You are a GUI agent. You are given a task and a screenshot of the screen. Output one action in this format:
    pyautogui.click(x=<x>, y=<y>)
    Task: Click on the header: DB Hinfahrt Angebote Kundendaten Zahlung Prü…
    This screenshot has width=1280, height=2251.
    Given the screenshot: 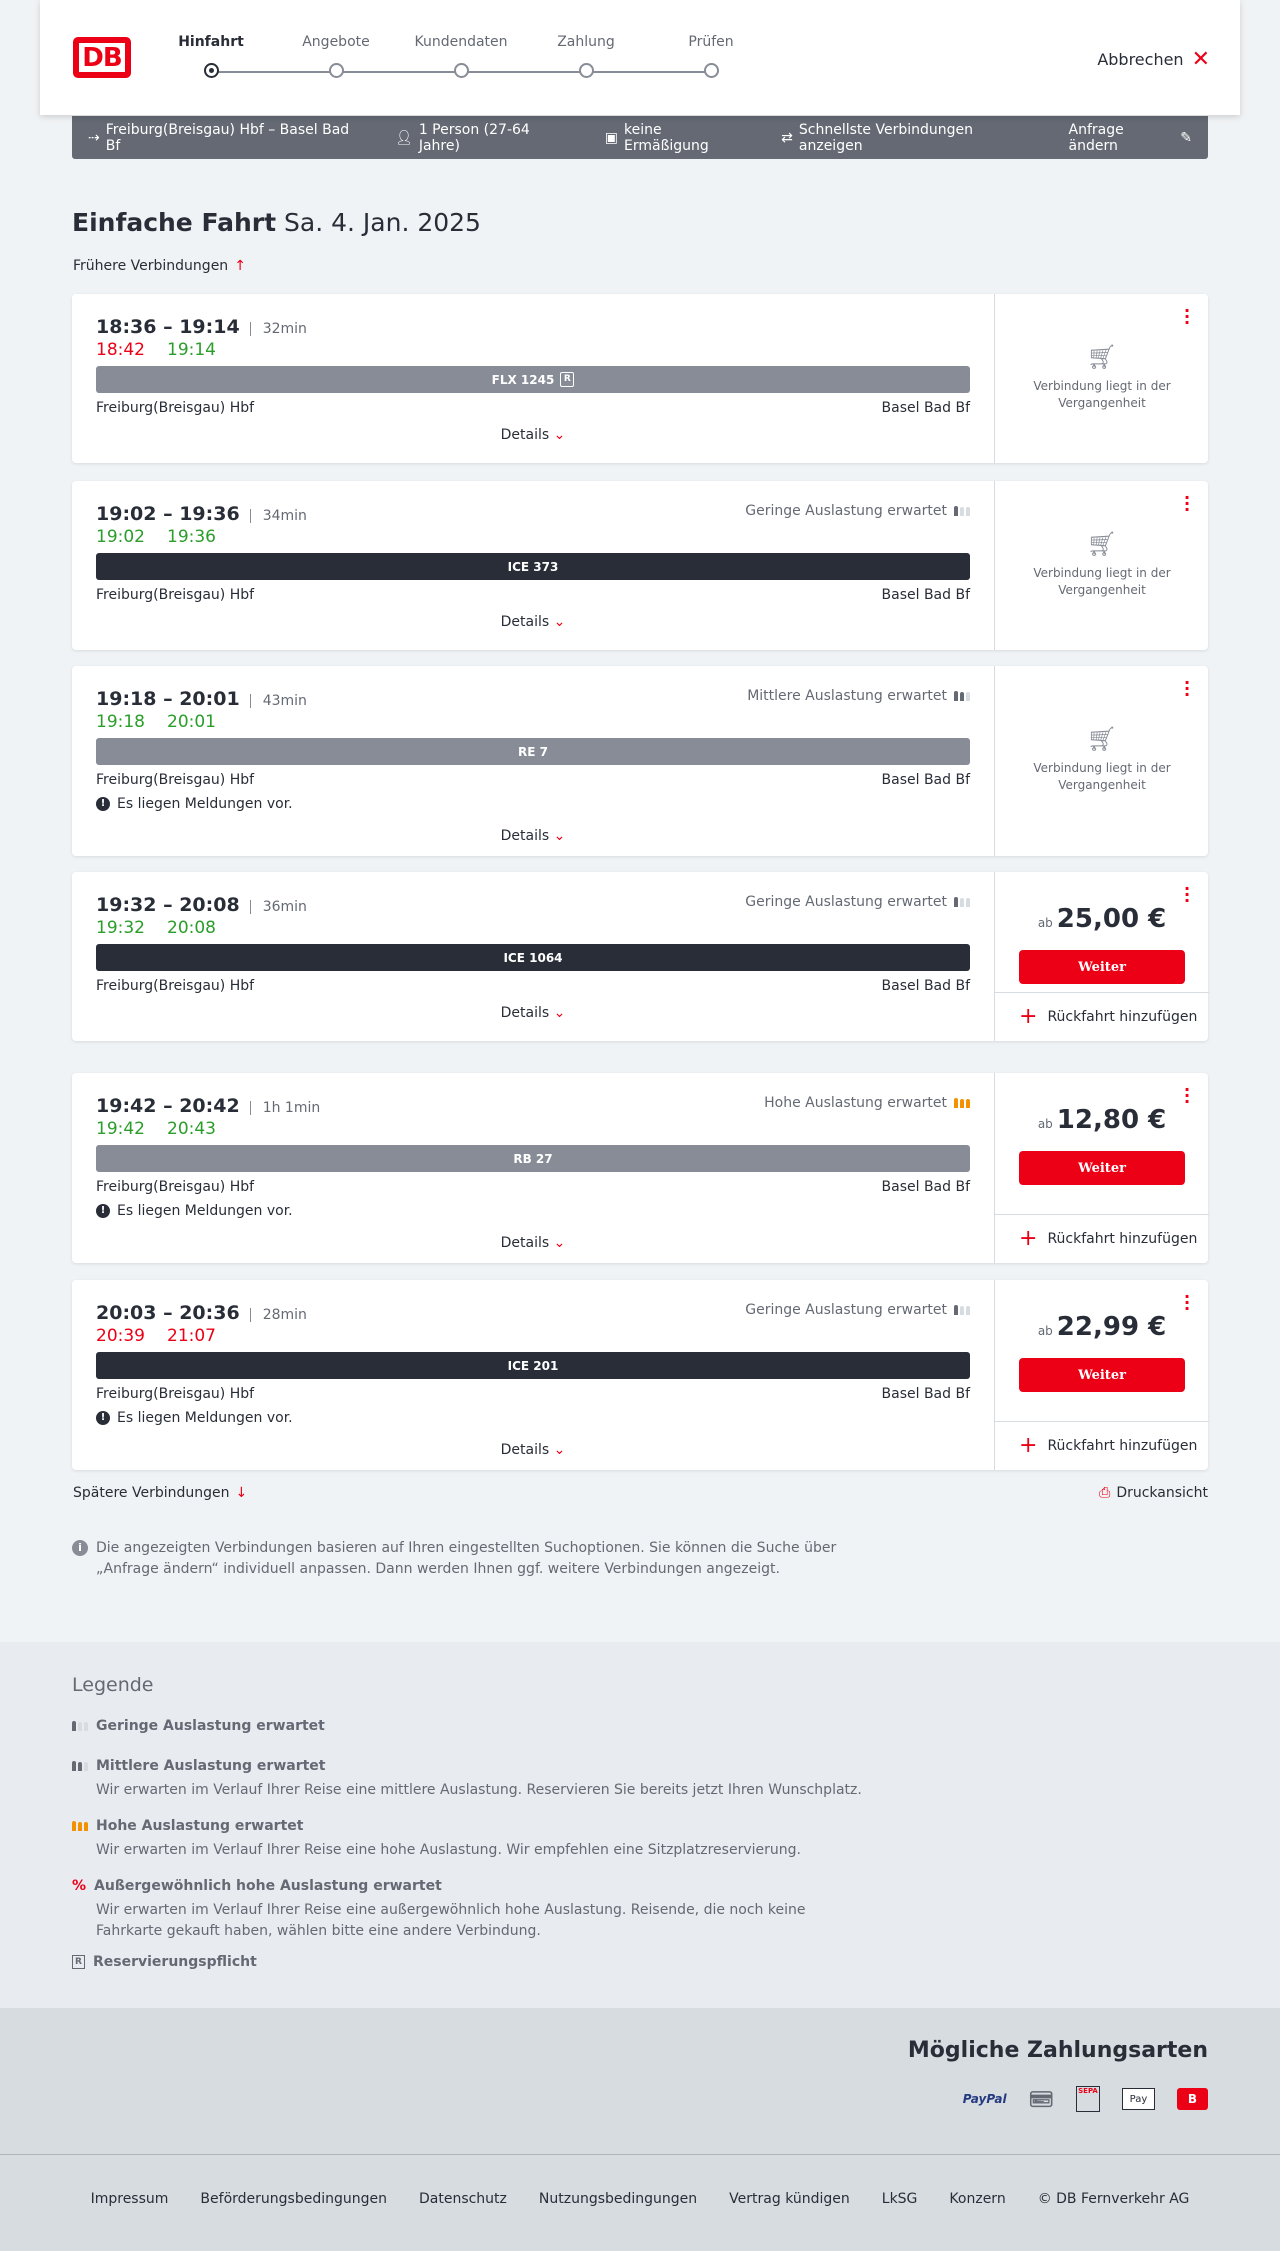 What is the action you would take?
    pyautogui.click(x=640, y=57)
    